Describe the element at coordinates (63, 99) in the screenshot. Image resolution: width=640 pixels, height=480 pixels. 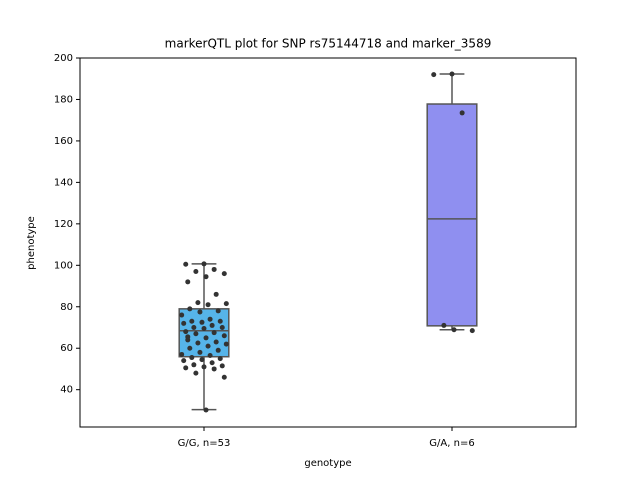
I see `y-tick-label: 180` at that location.